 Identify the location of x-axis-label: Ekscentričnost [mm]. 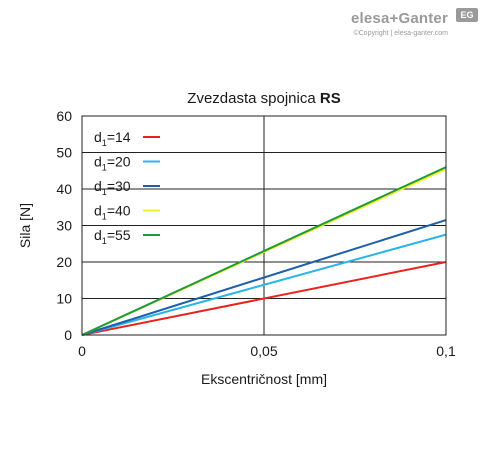
(264, 379).